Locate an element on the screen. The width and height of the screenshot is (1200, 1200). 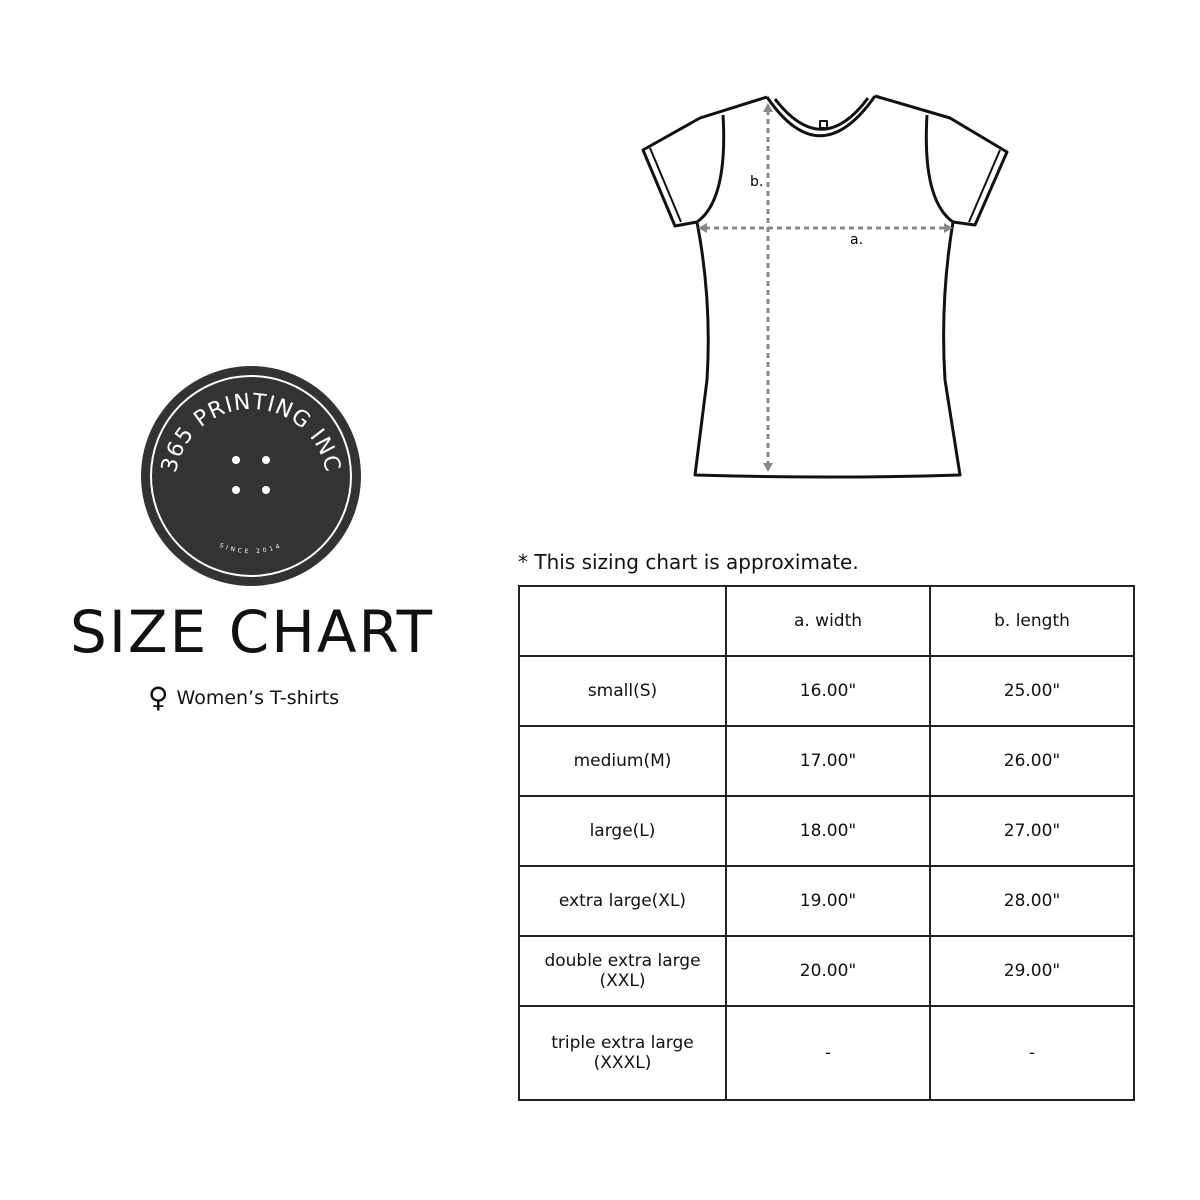
subtitle: ♀ Women’s T-shirts is located at coordinates (243, 698).